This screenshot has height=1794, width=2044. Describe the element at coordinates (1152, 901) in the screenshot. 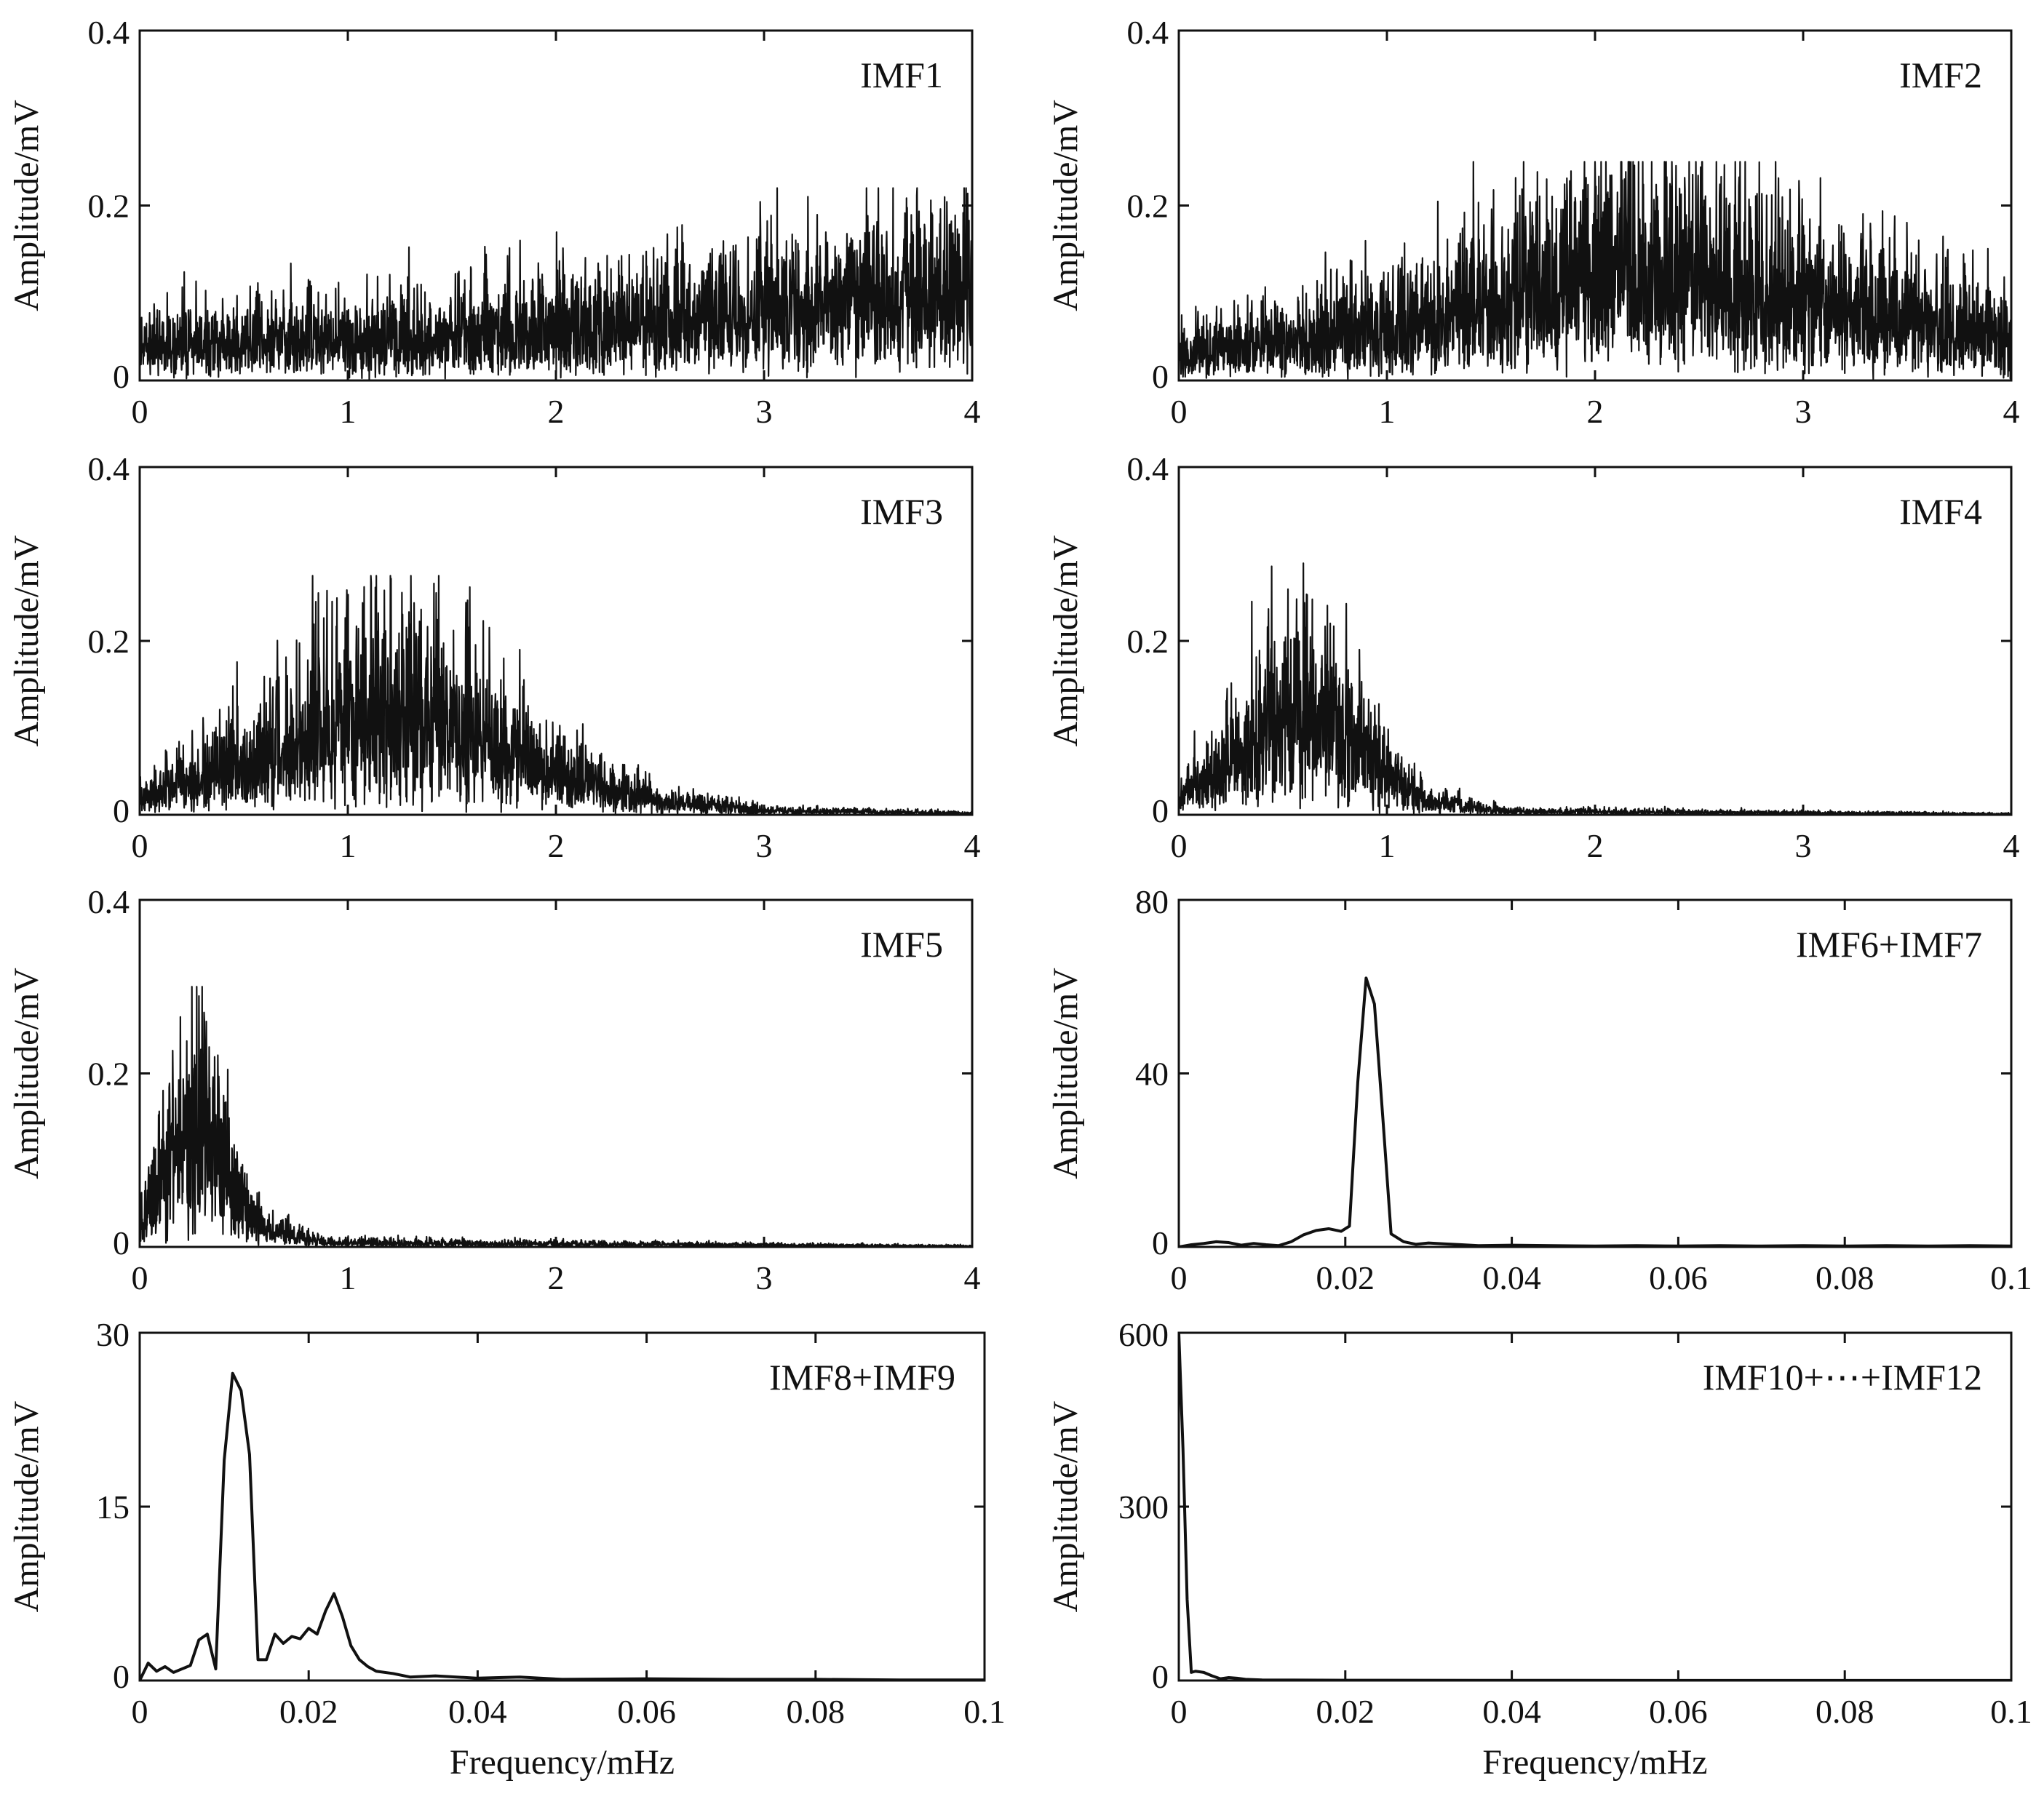

I see `y-tick-label: 80` at that location.